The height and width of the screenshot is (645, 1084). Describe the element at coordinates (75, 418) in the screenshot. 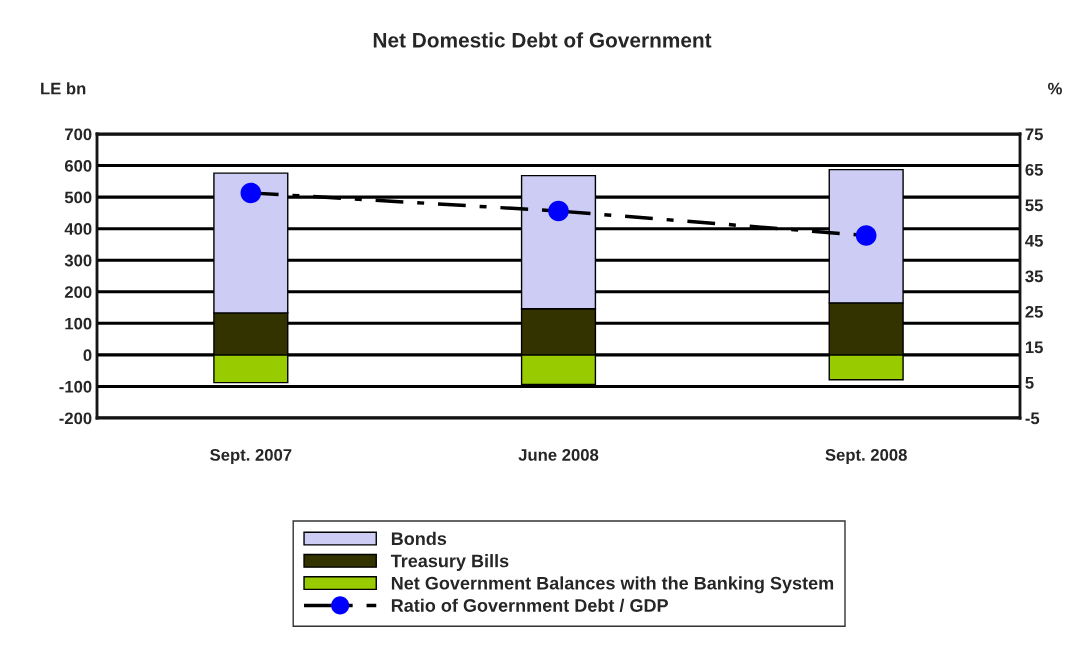

I see `y-tick-label: -200` at that location.